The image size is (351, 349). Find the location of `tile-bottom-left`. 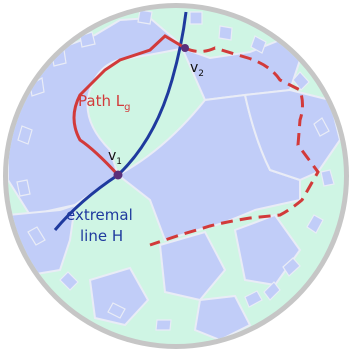

tile-bottom-left is located at coordinates (119, 296).